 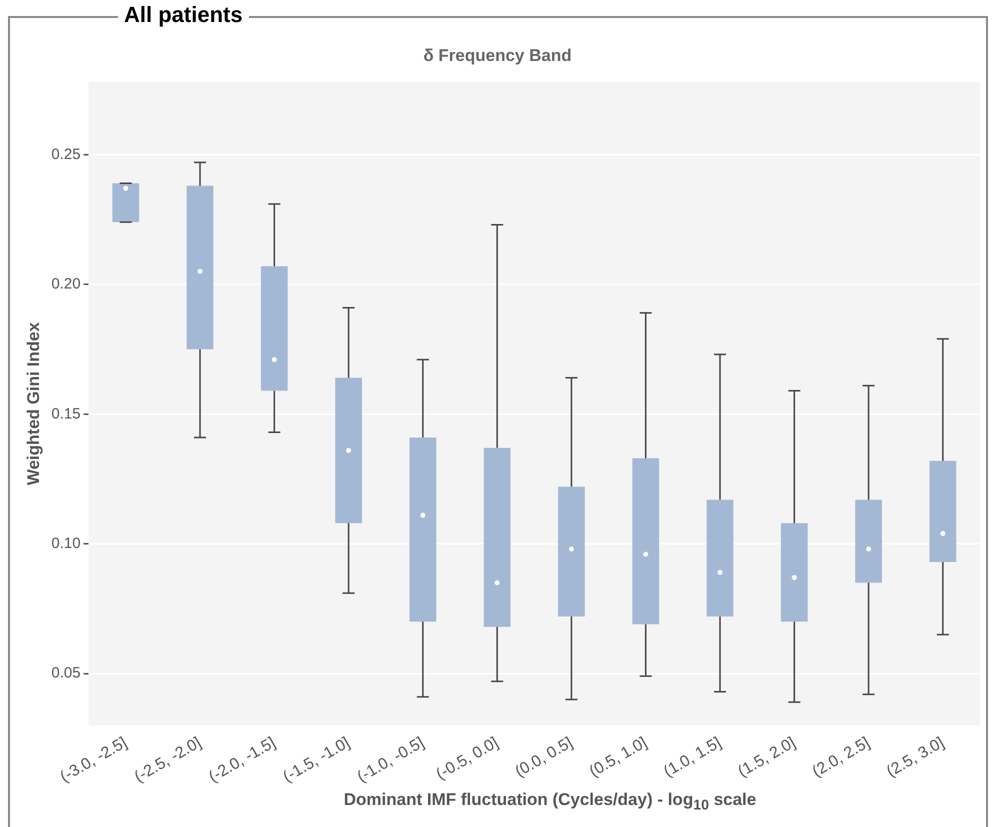 I want to click on y-tick-label: 0.10, so click(x=66, y=543).